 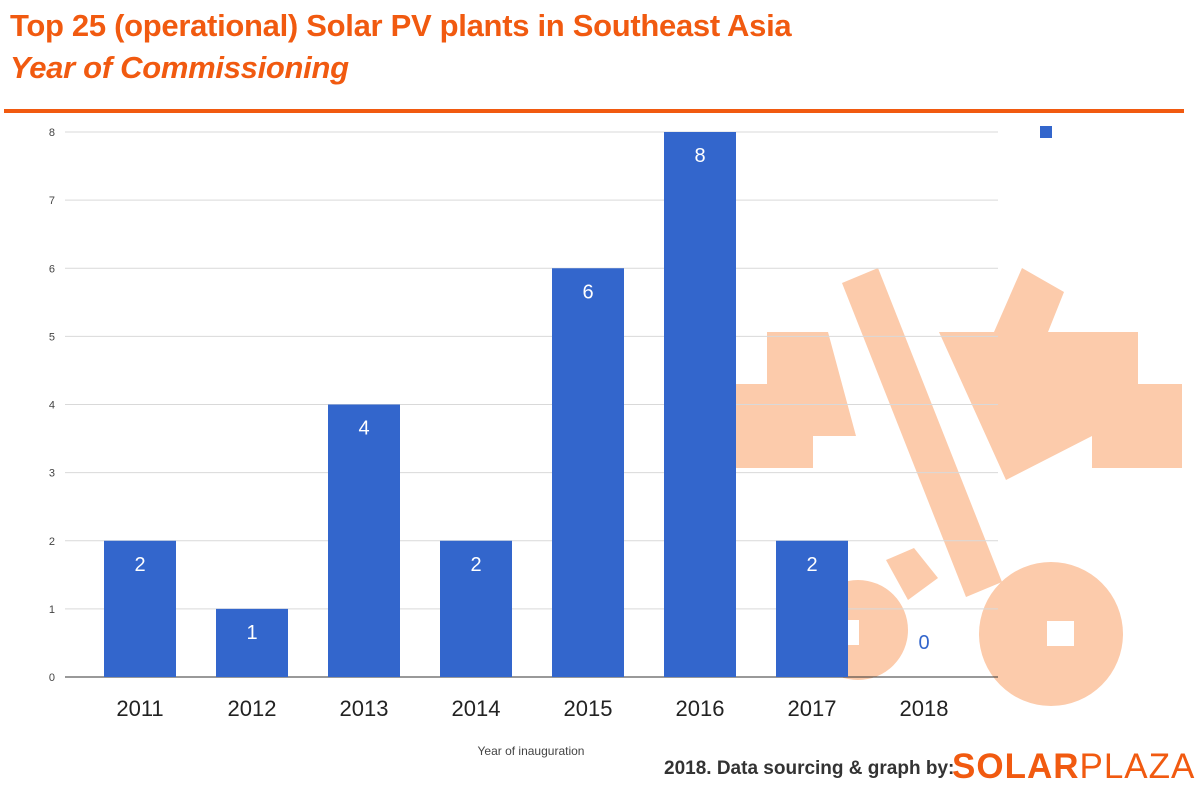 I want to click on y-tick-label: 8, so click(x=52, y=133).